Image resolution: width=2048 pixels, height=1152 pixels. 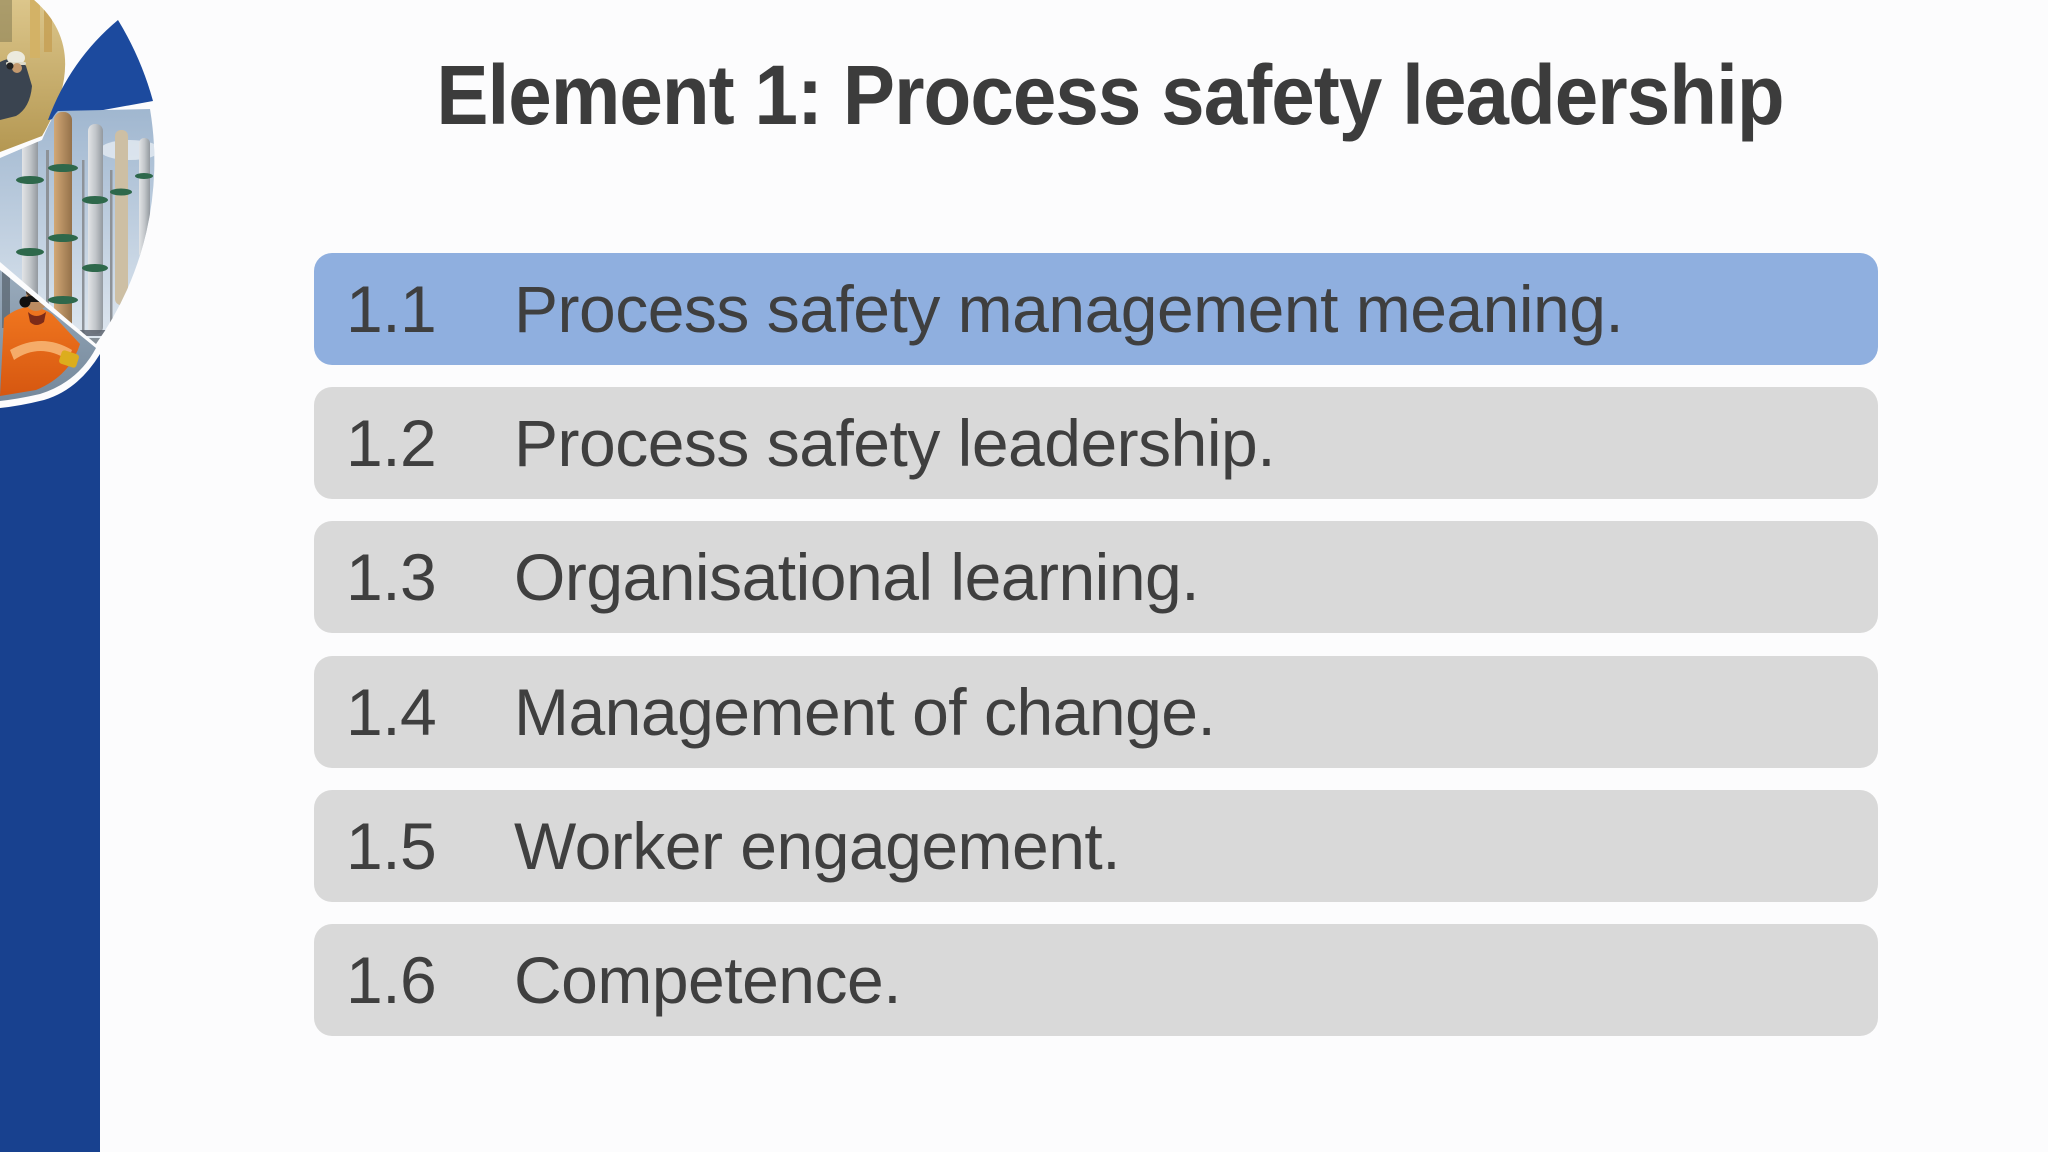 What do you see at coordinates (1110, 94) in the screenshot?
I see `page-title: Element 1: Process safety leadership` at bounding box center [1110, 94].